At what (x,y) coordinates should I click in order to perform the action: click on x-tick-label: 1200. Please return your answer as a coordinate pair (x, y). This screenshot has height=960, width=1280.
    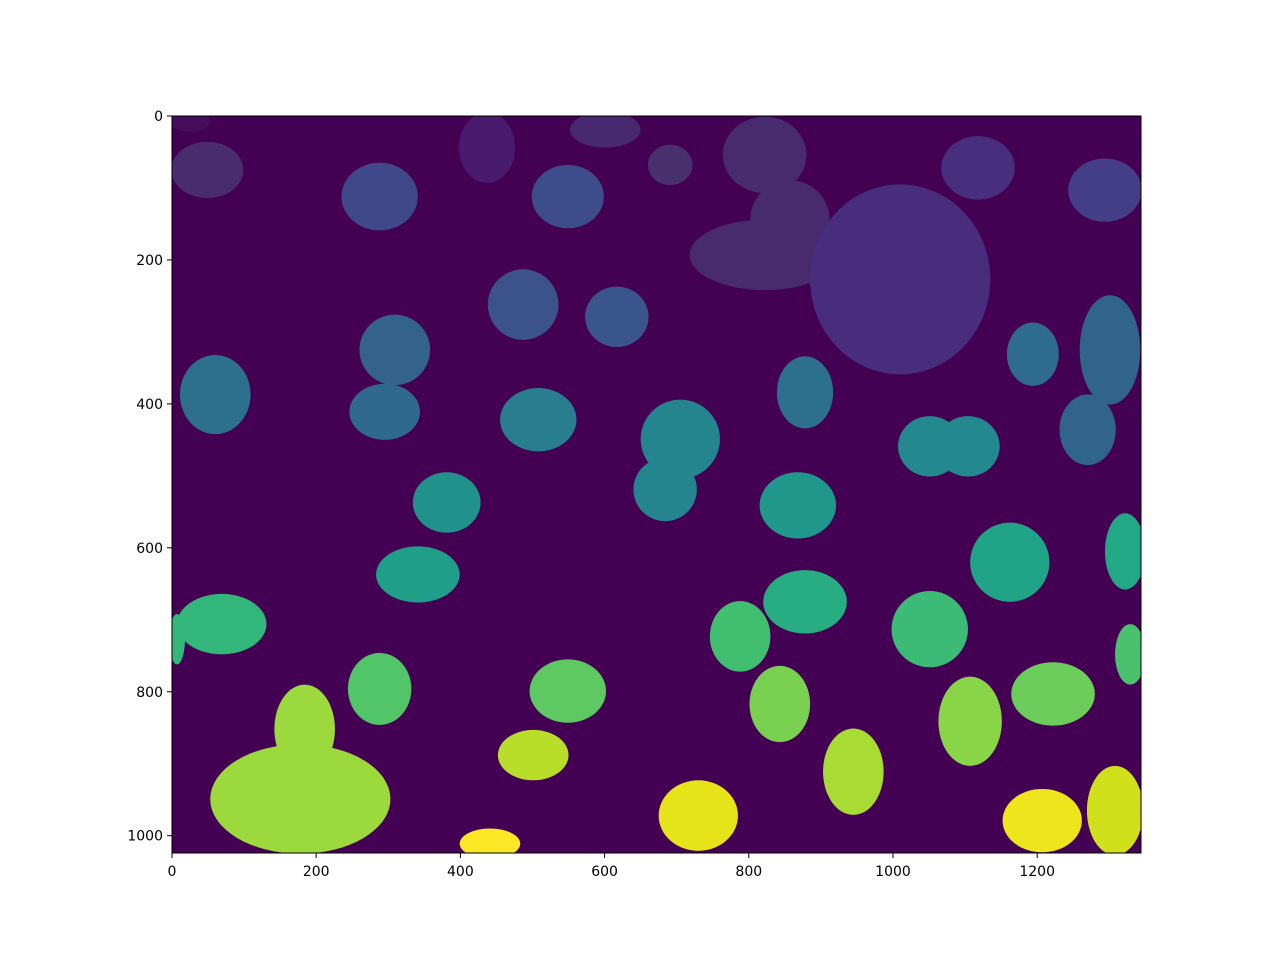
    Looking at the image, I should click on (1037, 872).